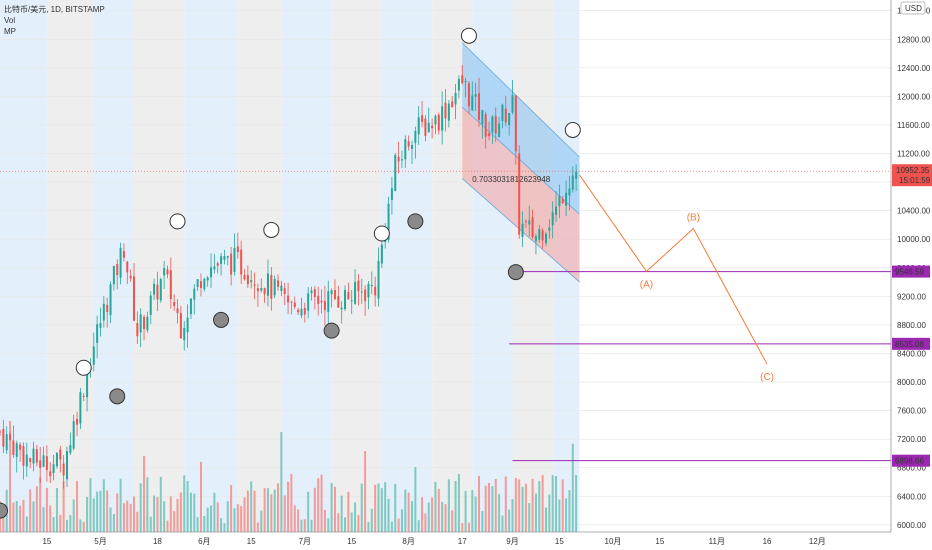  What do you see at coordinates (289, 476) in the screenshot?
I see `volume-bars` at bounding box center [289, 476].